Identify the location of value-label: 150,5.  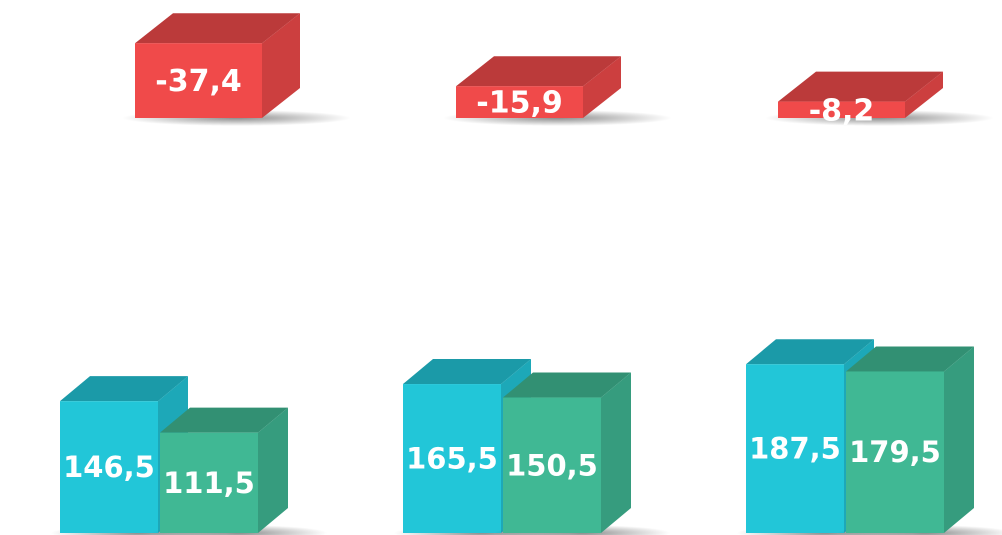
(552, 465).